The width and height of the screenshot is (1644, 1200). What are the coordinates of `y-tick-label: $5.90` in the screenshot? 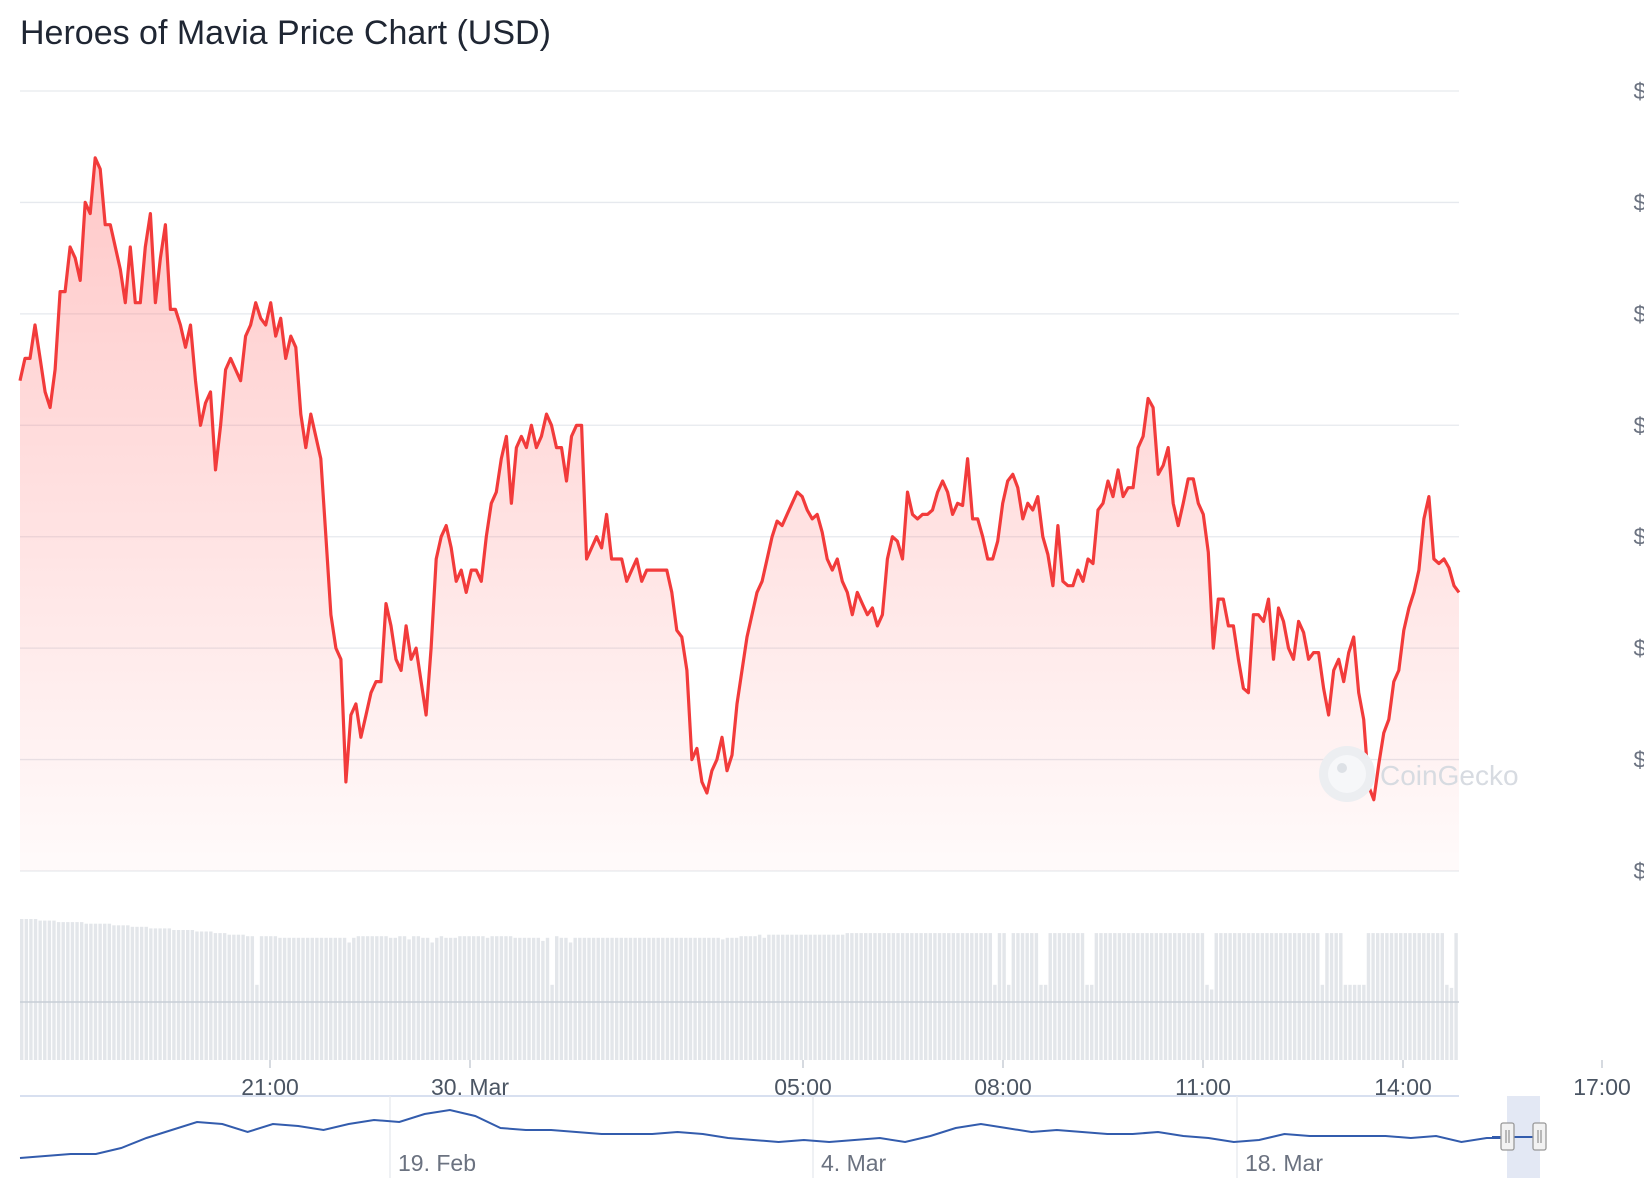 It's located at (1638, 871).